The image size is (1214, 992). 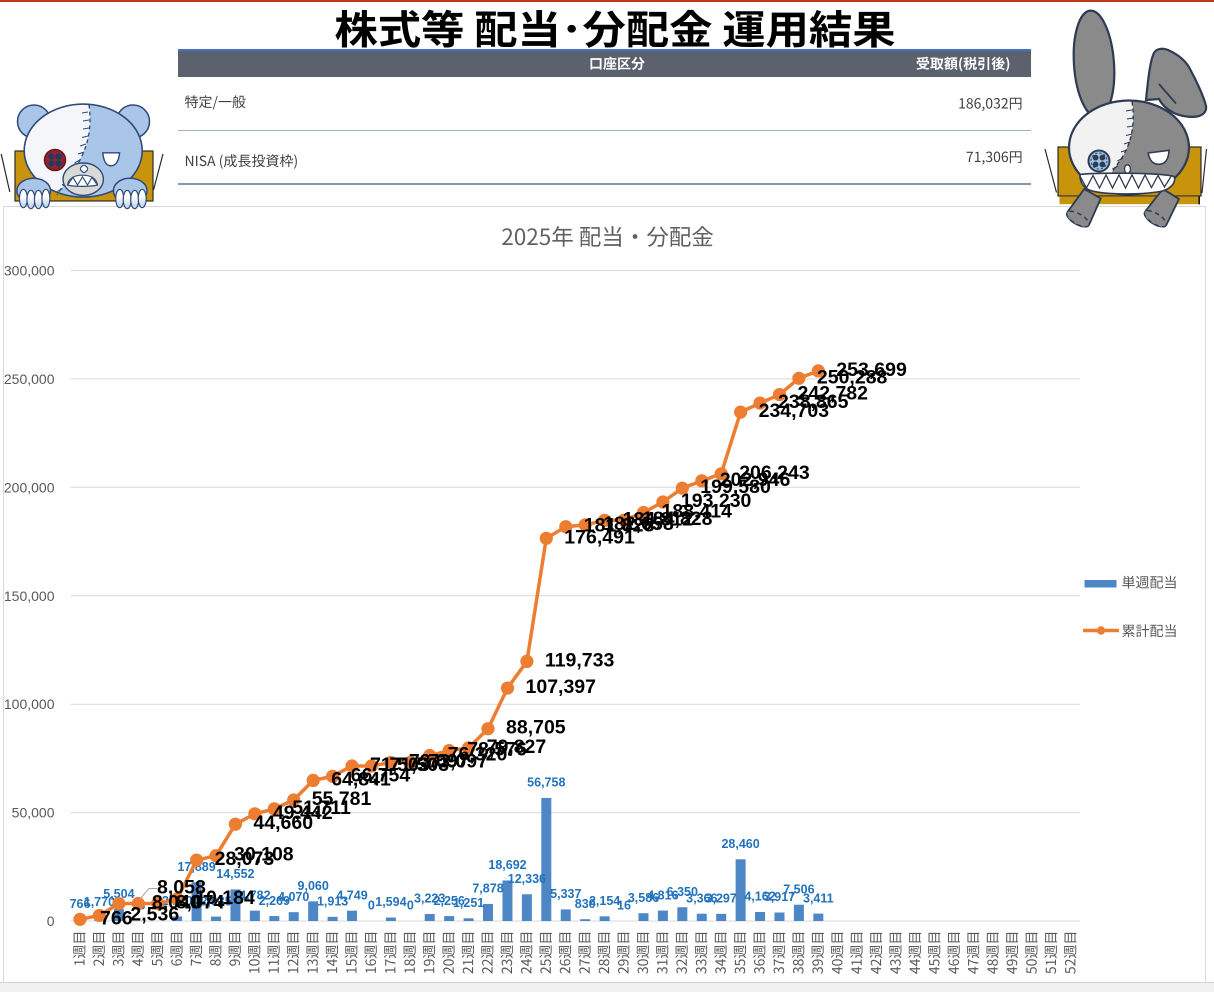 I want to click on svg-text: 49,442, so click(x=303, y=813).